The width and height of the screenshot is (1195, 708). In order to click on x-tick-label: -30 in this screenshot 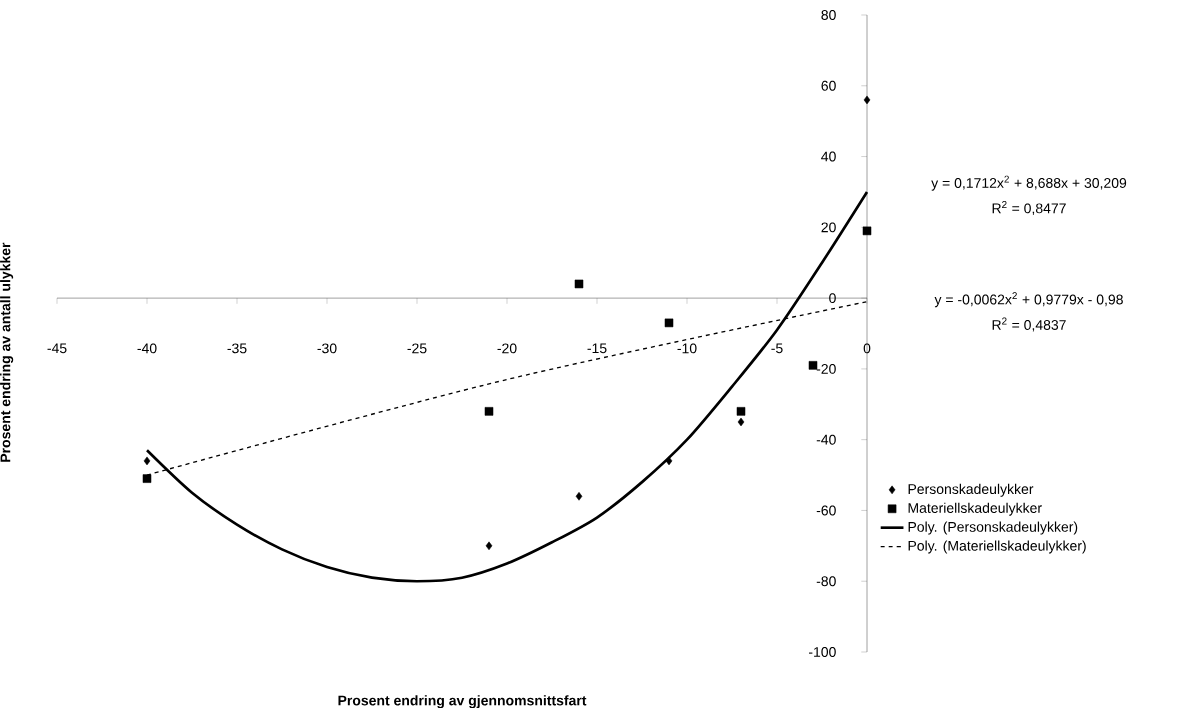, I will do `click(327, 348)`.